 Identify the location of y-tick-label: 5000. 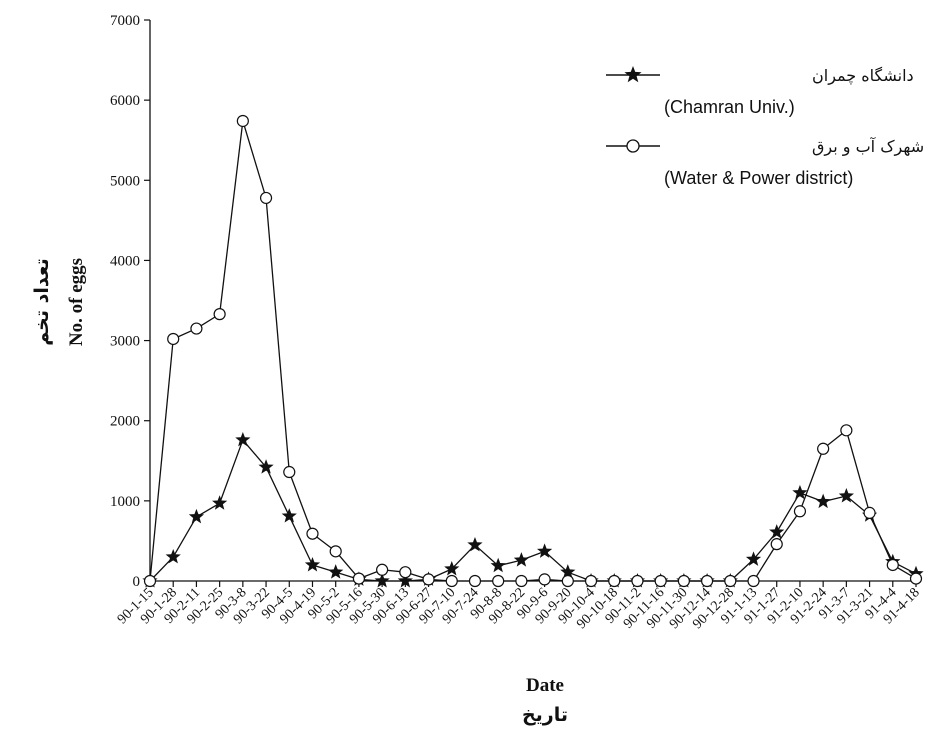
(125, 181).